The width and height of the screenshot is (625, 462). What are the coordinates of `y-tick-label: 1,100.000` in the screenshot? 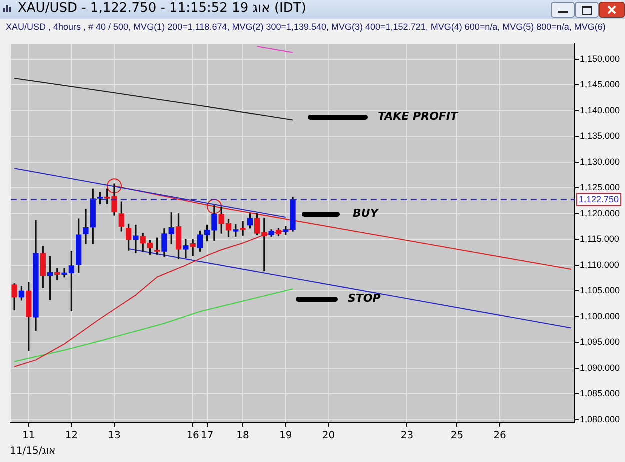 It's located at (600, 316).